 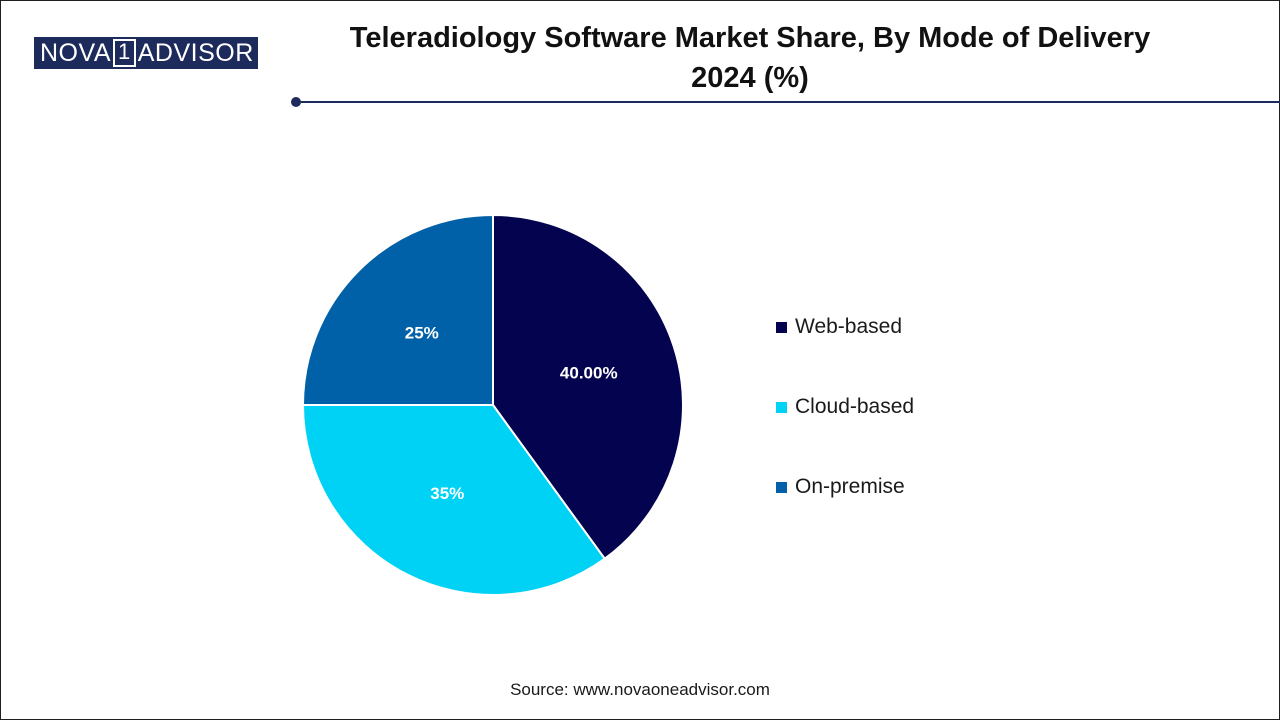 What do you see at coordinates (781, 487) in the screenshot?
I see `legend-swatch-on-premise` at bounding box center [781, 487].